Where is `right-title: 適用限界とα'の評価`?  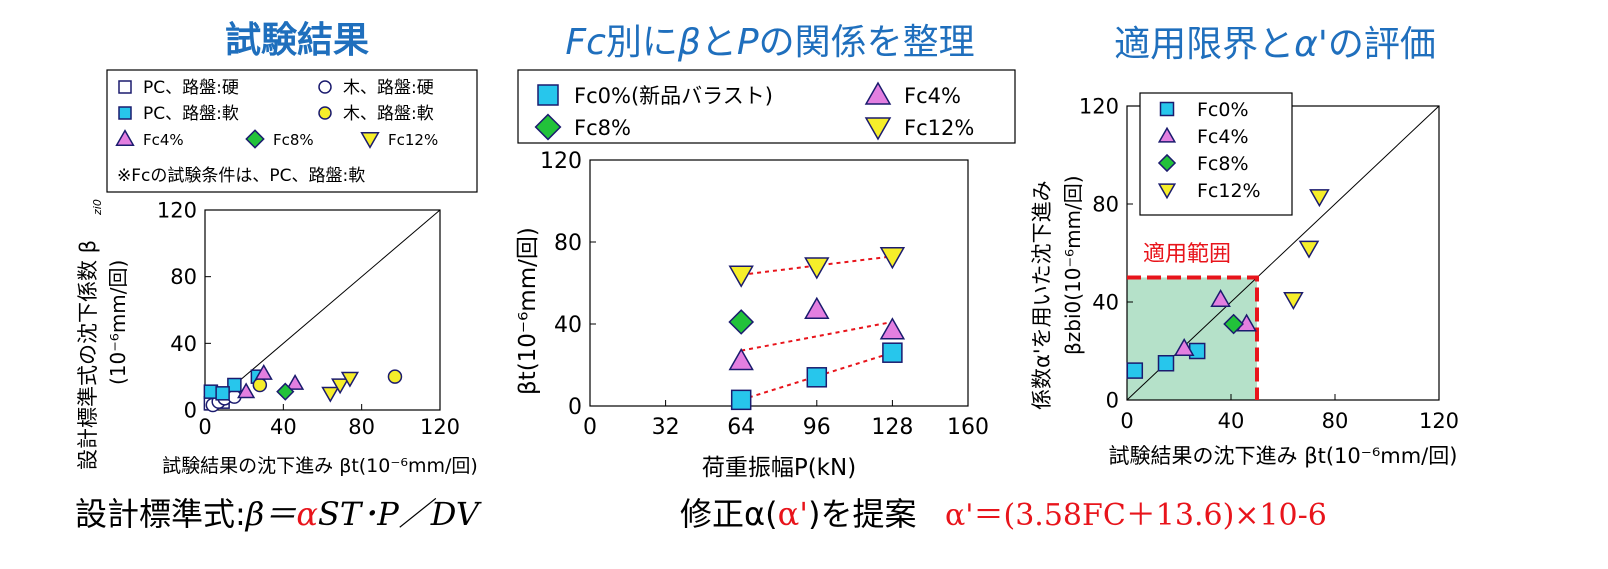 right-title: 適用限界とα'の評価 is located at coordinates (1275, 44).